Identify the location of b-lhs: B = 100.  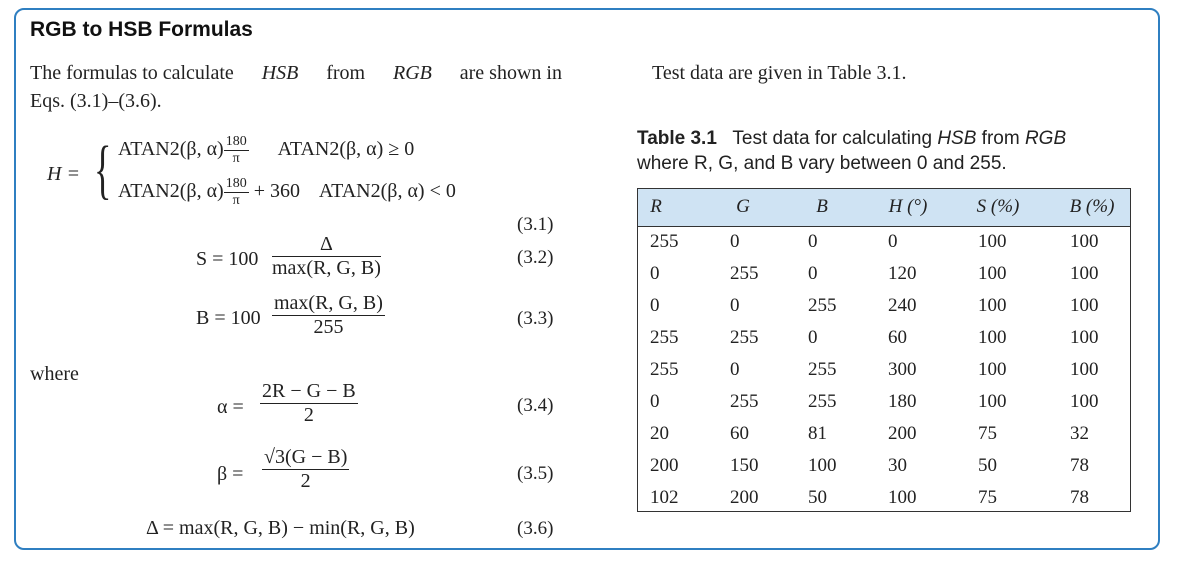
(228, 318).